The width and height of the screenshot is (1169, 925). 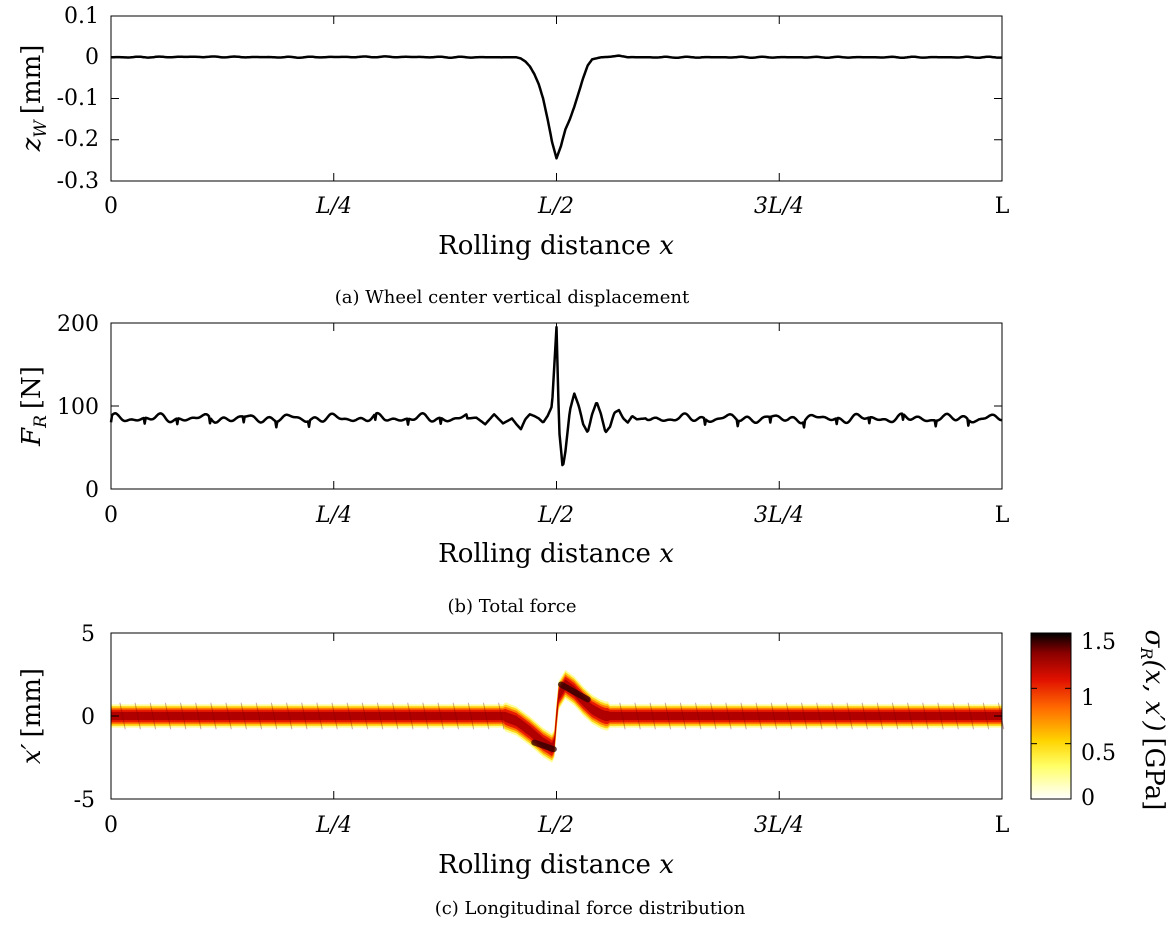 What do you see at coordinates (333, 206) in the screenshot?
I see `panel-a-xtick-label: L/4` at bounding box center [333, 206].